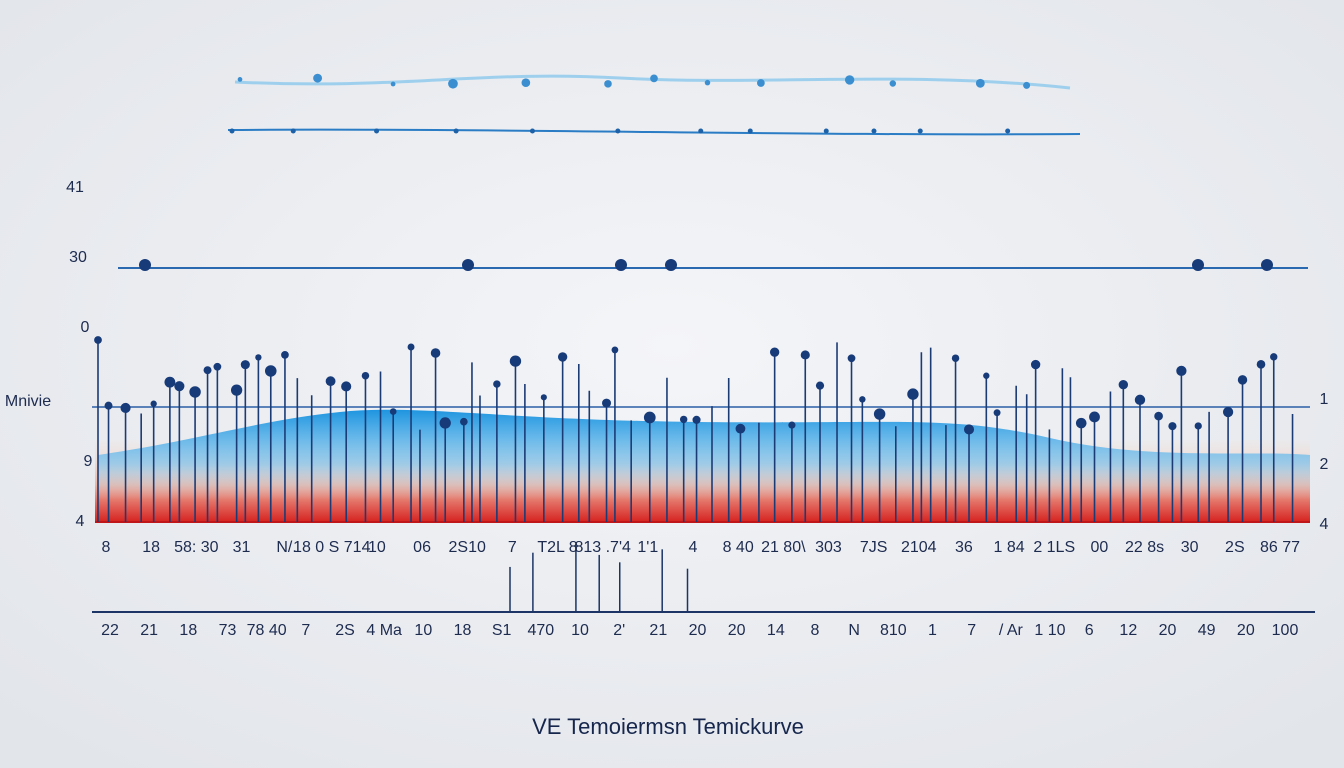 The image size is (1344, 768). I want to click on row-label: N, so click(854, 630).